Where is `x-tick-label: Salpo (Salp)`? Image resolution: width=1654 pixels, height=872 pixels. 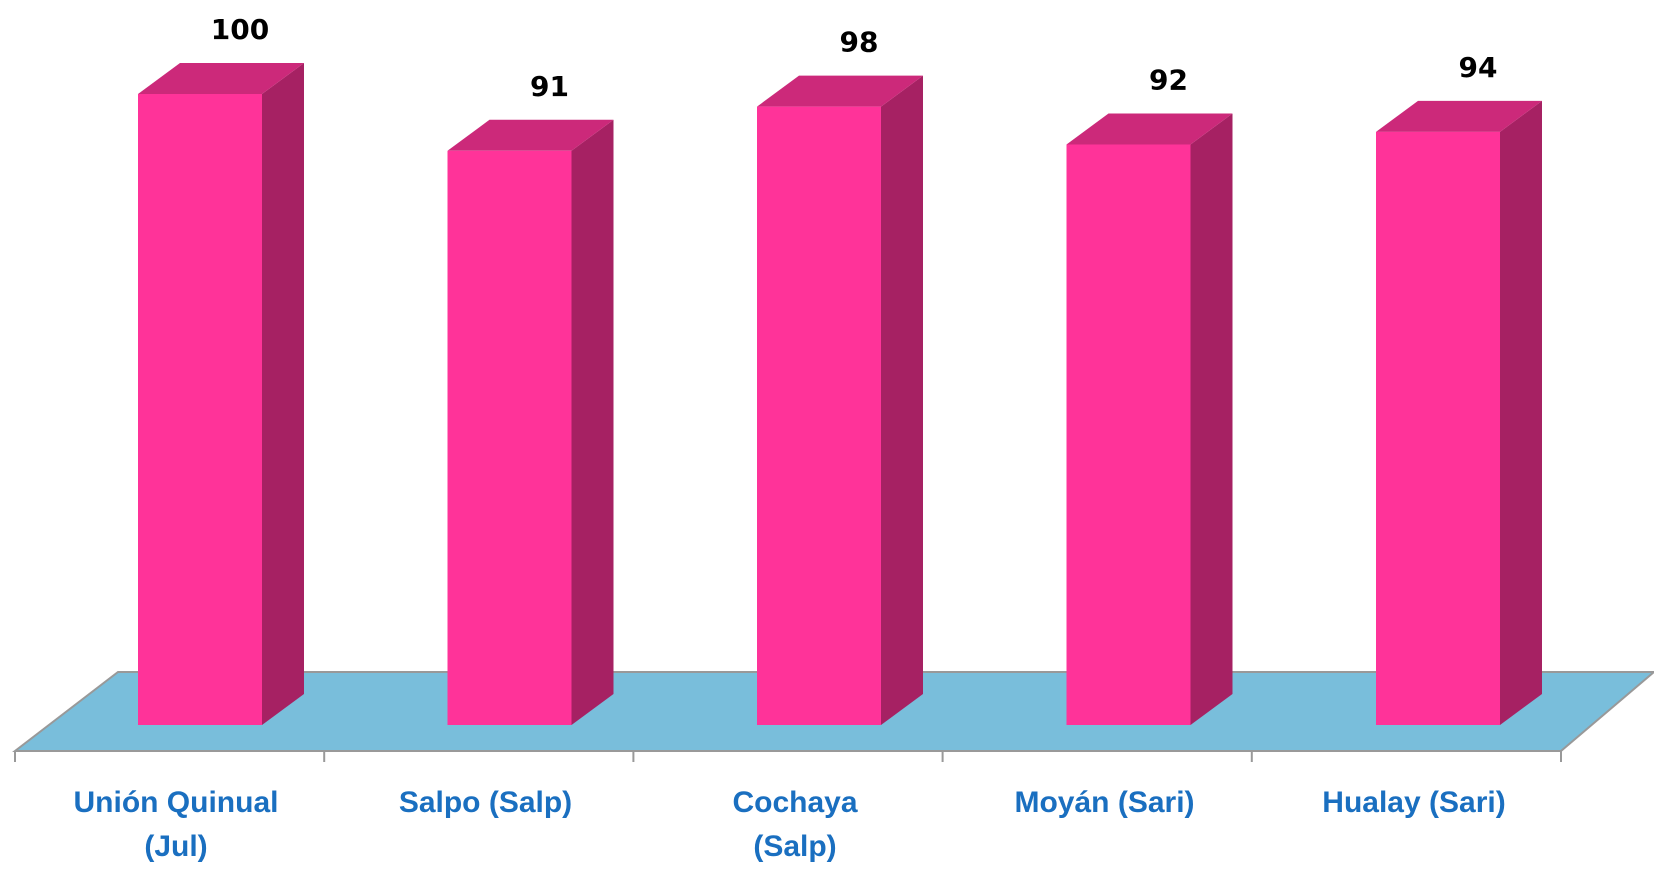 x-tick-label: Salpo (Salp) is located at coordinates (485, 802).